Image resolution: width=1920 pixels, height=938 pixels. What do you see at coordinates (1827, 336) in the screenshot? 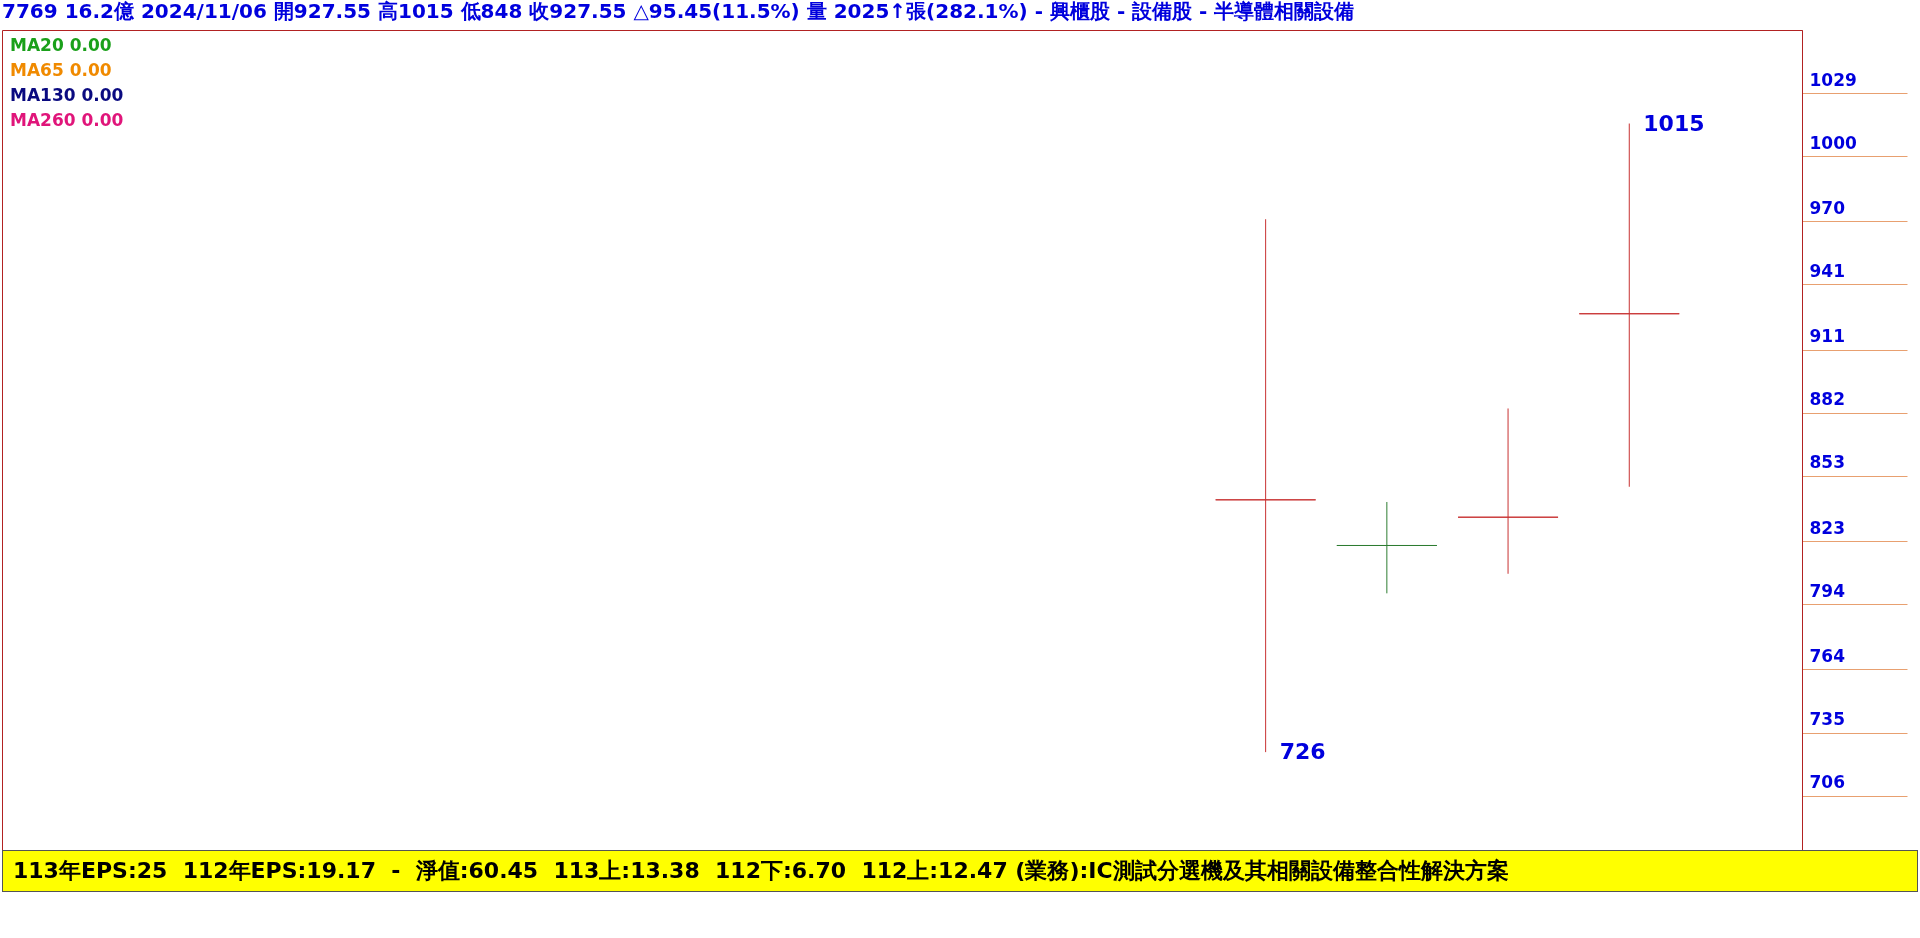
I see `y-tick-label: 911` at bounding box center [1827, 336].